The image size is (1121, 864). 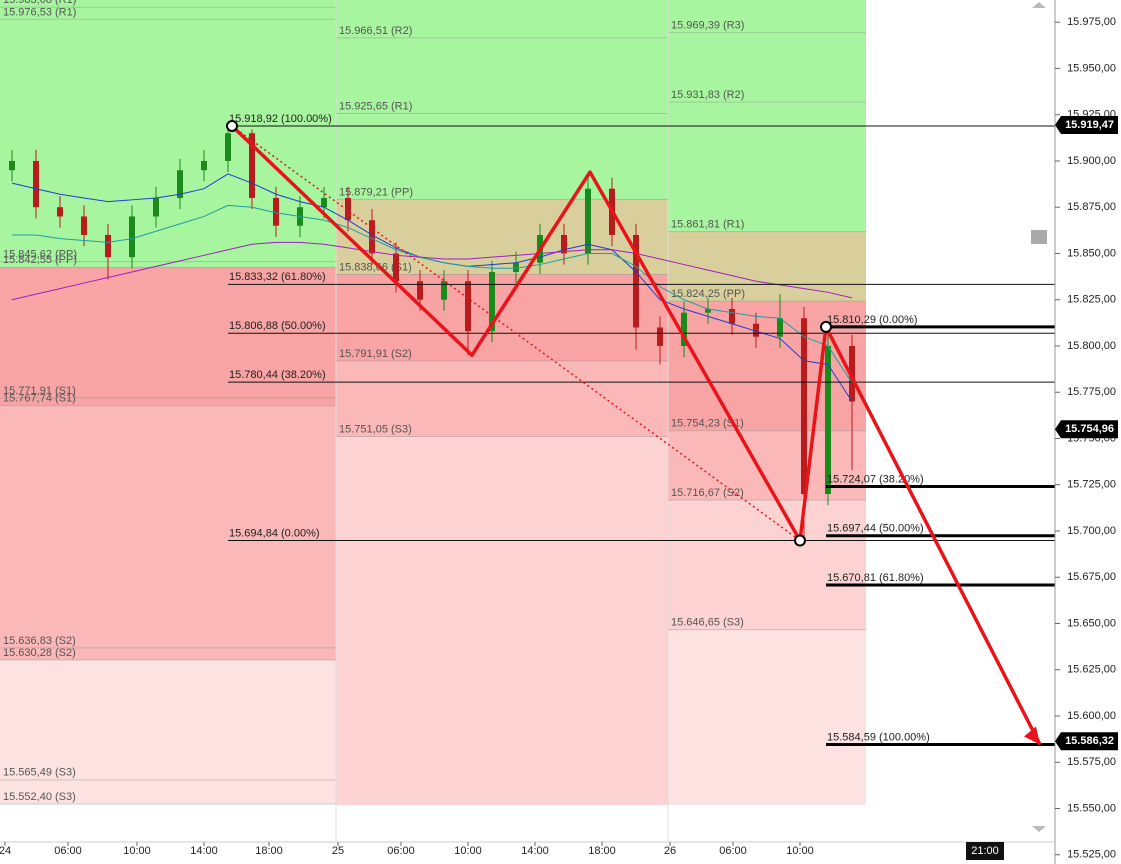 I want to click on pattern-arrowhead, so click(x=1032, y=735).